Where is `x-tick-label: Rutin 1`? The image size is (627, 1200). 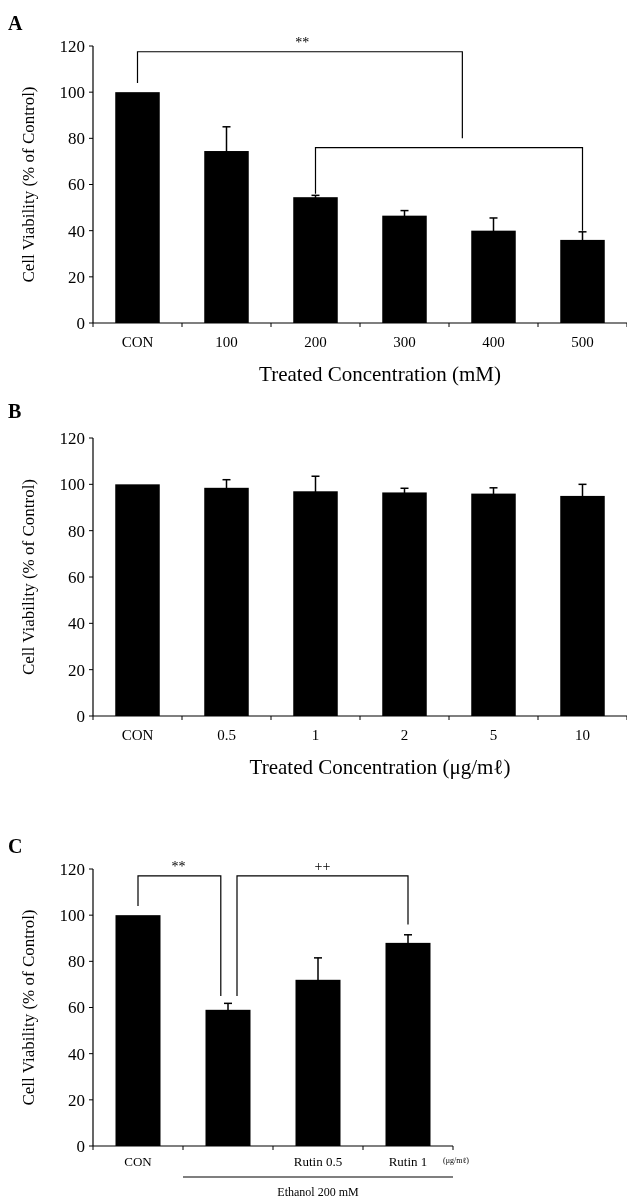 x-tick-label: Rutin 1 is located at coordinates (408, 1161).